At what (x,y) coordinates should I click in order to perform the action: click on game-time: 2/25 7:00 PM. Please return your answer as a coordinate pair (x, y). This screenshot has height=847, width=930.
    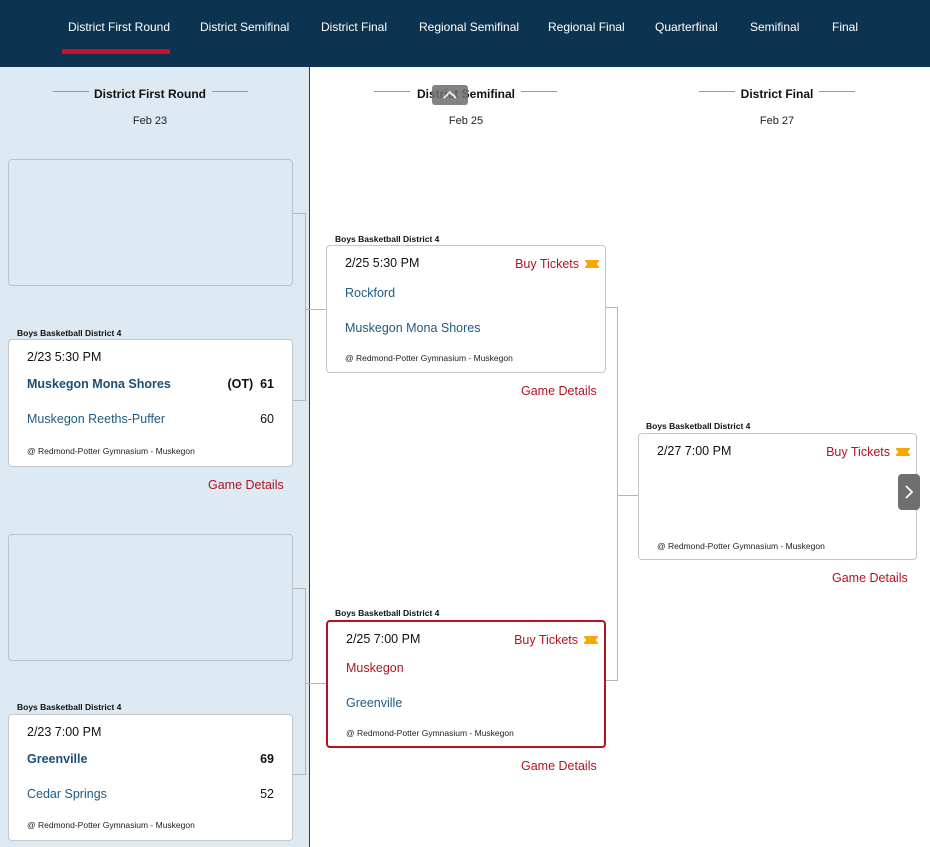
    Looking at the image, I should click on (383, 639).